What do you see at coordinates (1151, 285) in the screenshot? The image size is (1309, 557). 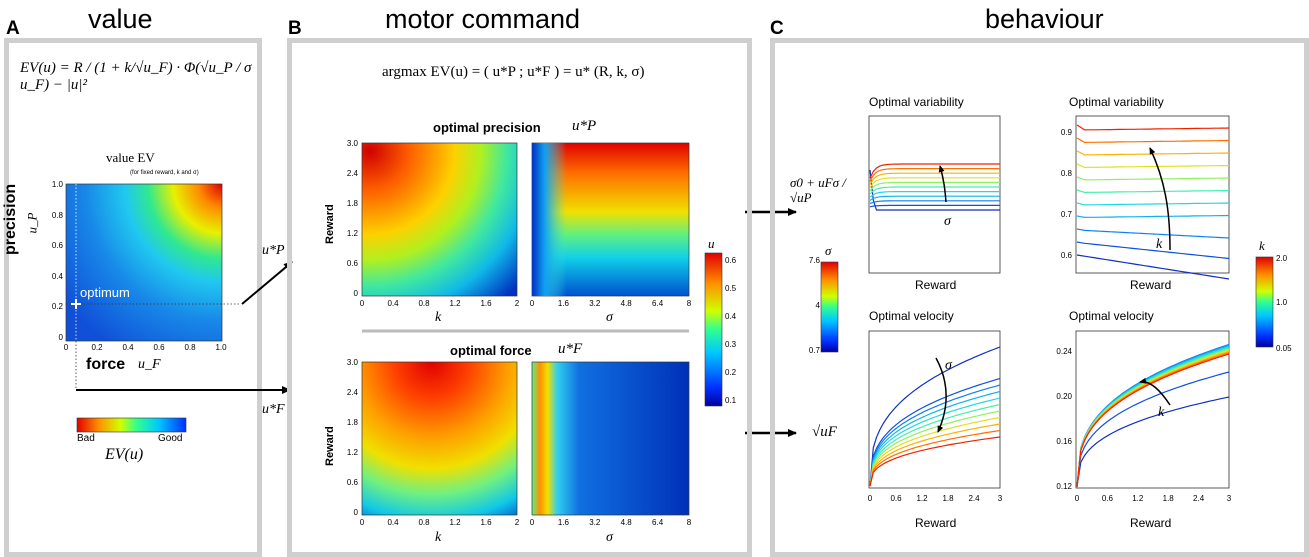 I see `plot-c2-xlabel: Reward` at bounding box center [1151, 285].